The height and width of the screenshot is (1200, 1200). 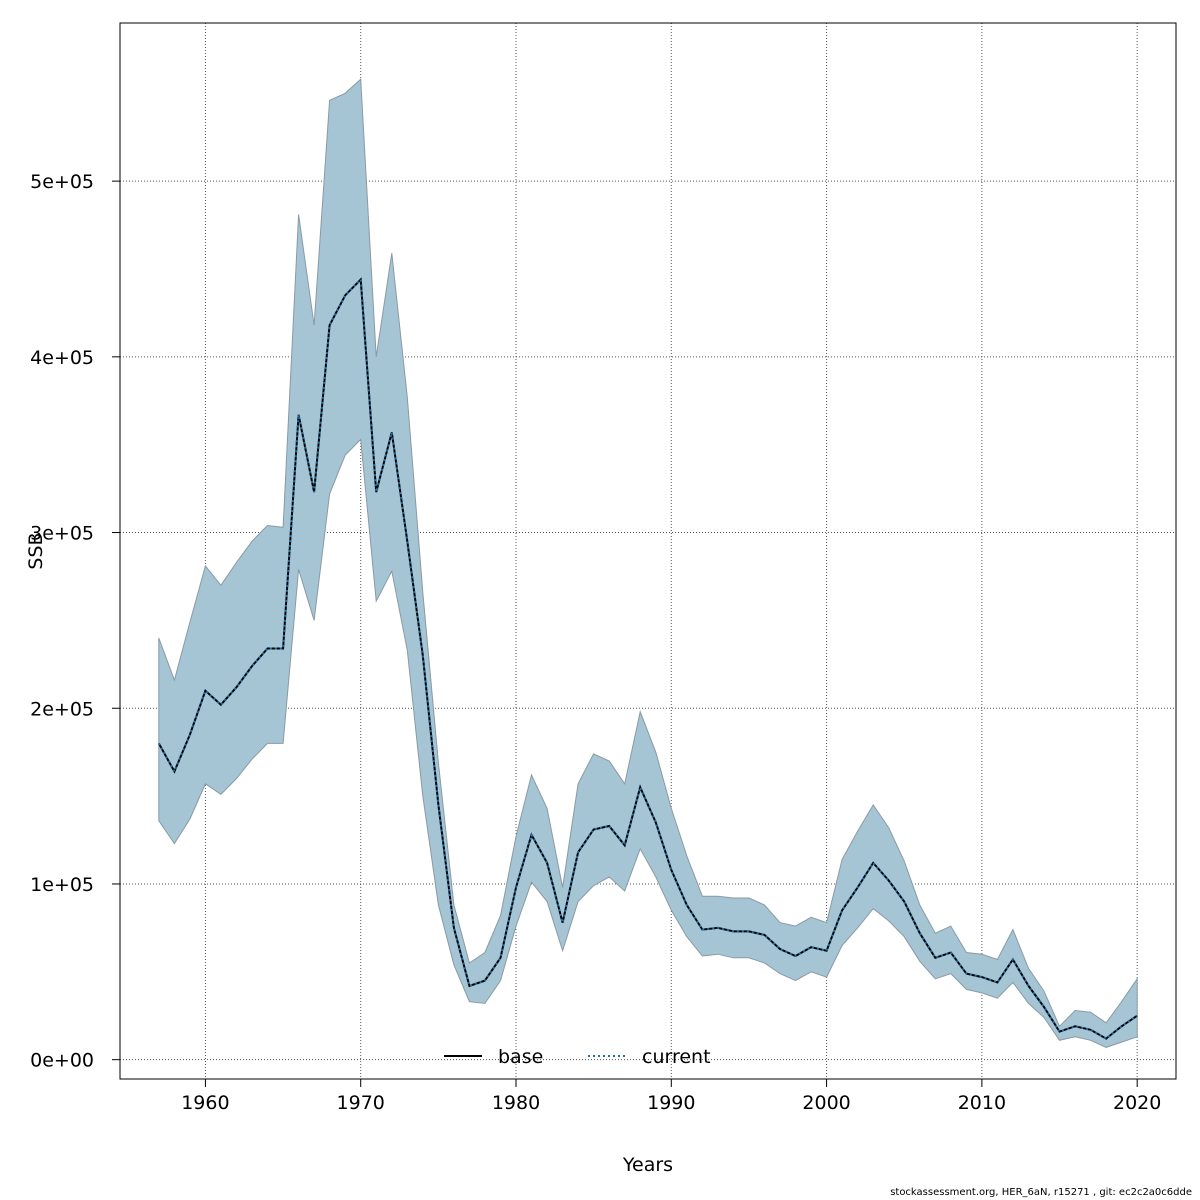 I want to click on y-tick-label: 4e+05, so click(x=62, y=358).